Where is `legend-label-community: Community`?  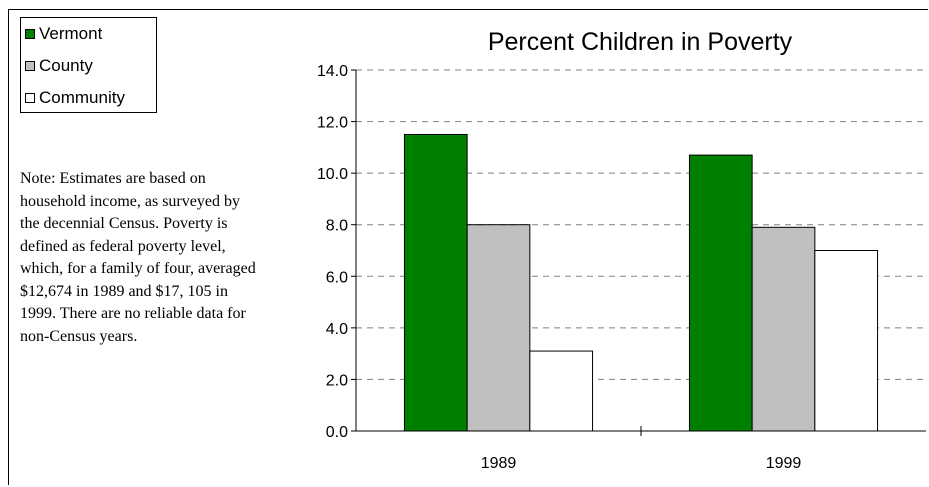 legend-label-community: Community is located at coordinates (82, 97).